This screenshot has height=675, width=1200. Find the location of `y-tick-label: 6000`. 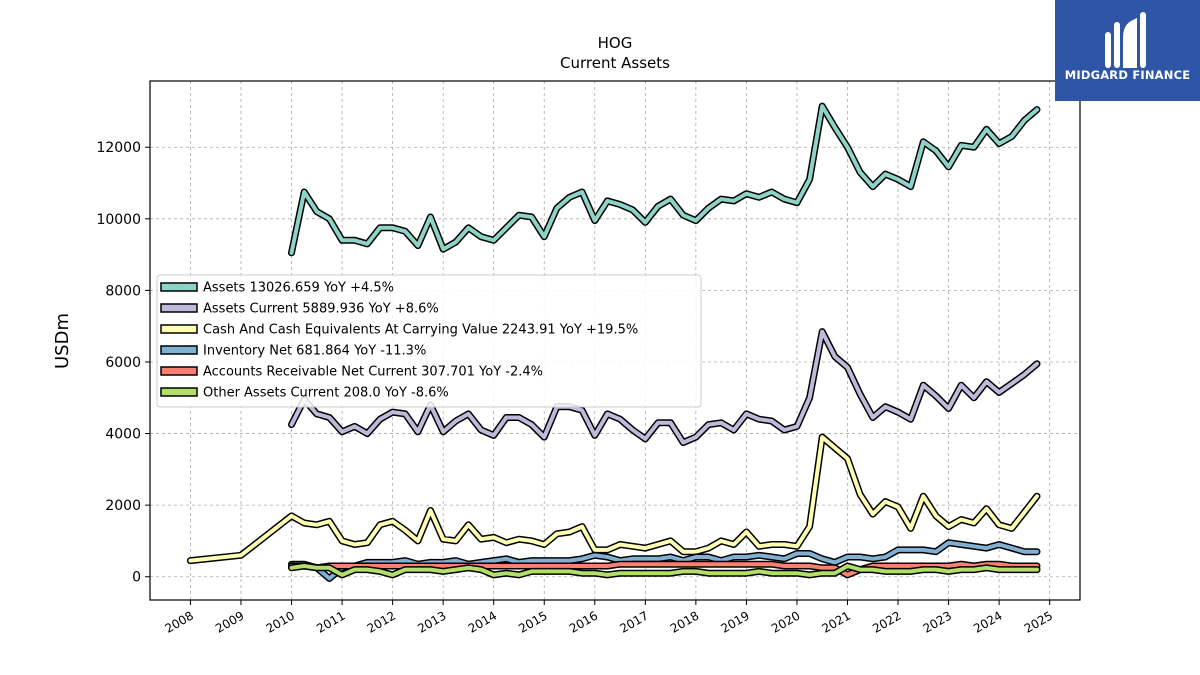

y-tick-label: 6000 is located at coordinates (123, 363).